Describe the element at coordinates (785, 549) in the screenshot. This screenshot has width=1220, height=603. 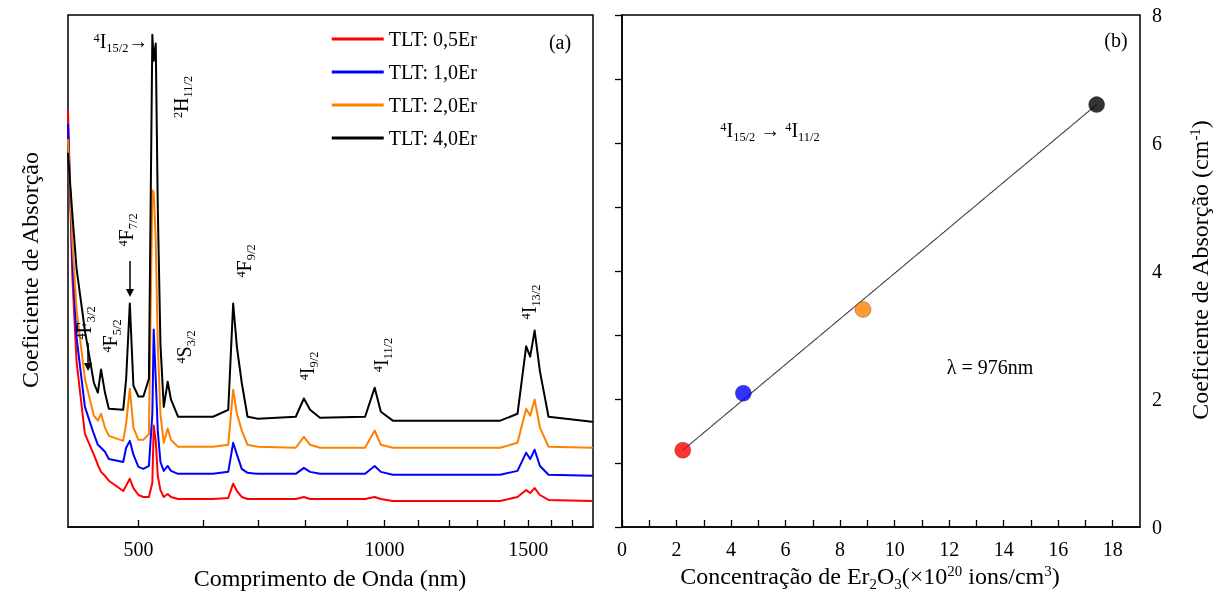
I see `x-tick-label: 6` at that location.